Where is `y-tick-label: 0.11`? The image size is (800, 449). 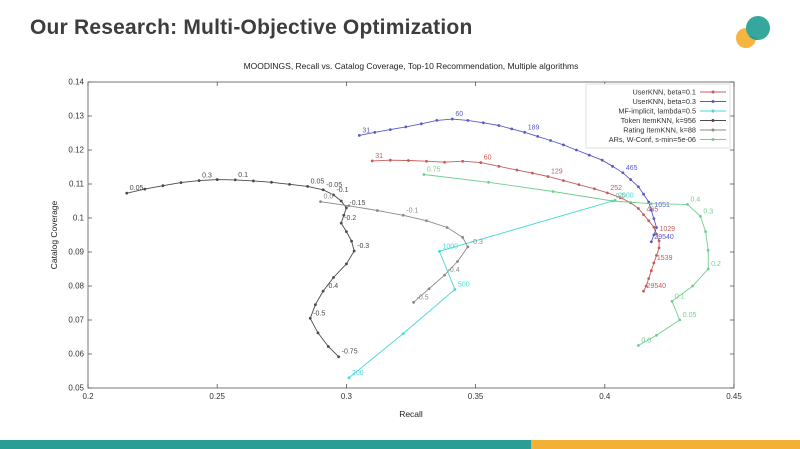 y-tick-label: 0.11 is located at coordinates (77, 184).